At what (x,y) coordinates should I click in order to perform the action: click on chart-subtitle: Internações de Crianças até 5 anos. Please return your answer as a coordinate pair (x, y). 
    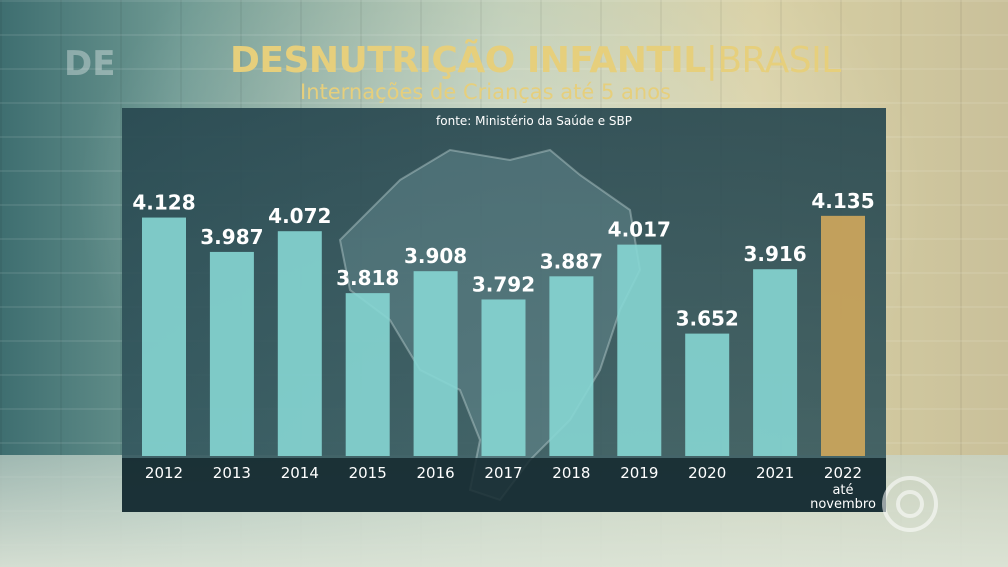
    Looking at the image, I should click on (485, 92).